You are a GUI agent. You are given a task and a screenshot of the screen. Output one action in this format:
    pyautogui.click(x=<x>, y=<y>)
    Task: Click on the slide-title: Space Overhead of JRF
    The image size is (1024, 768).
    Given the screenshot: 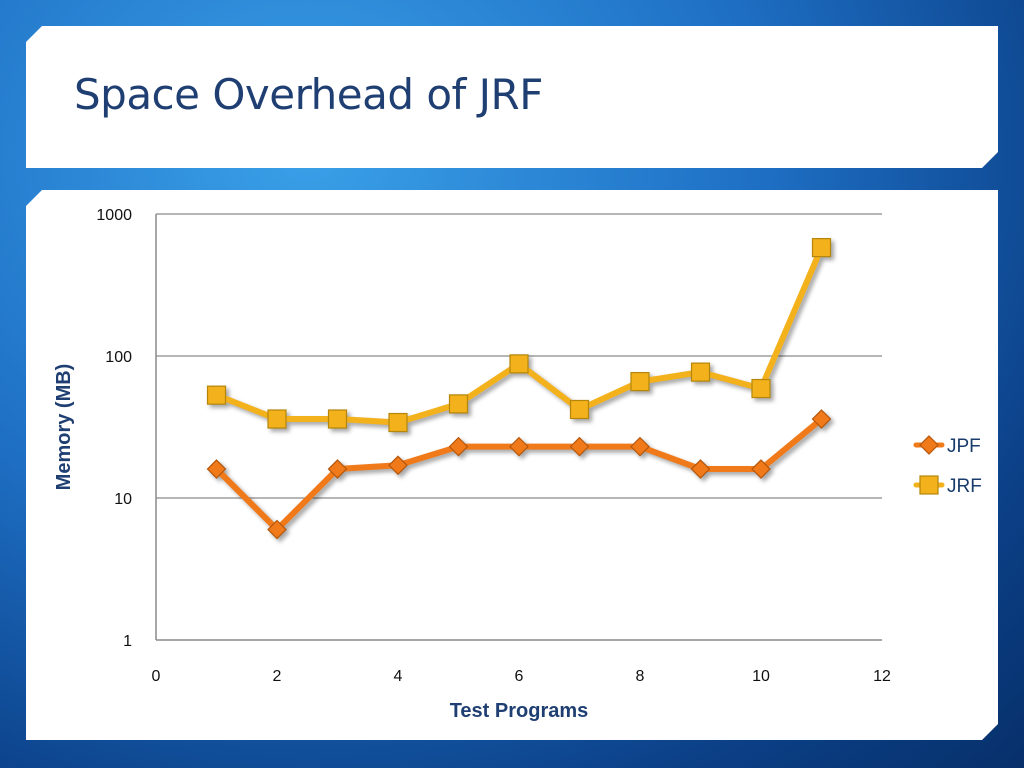 What is the action you would take?
    pyautogui.click(x=308, y=94)
    